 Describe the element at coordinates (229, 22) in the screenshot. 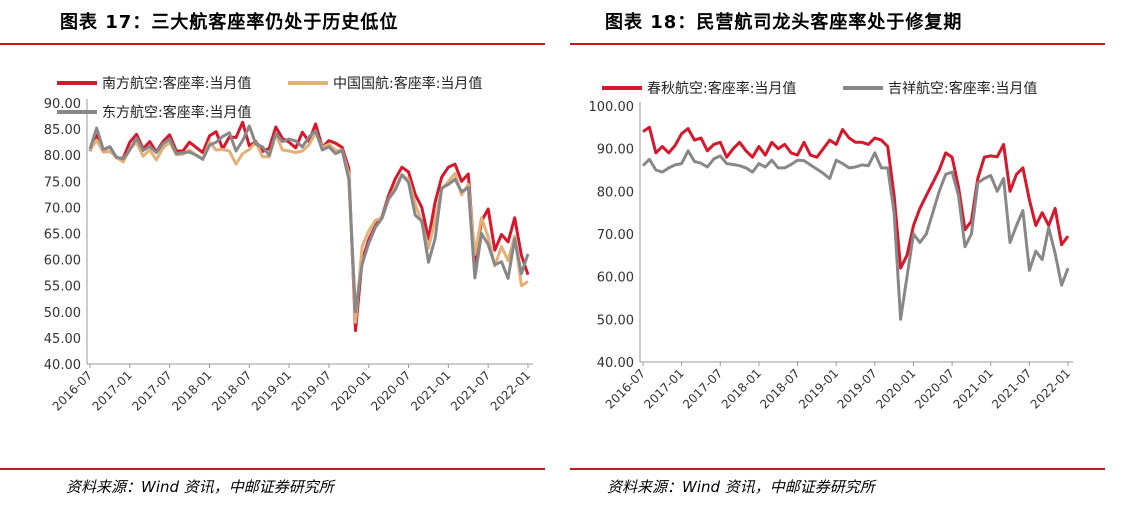

I see `figure-title: 图表 17：三大航客座率仍处于历史低位` at that location.